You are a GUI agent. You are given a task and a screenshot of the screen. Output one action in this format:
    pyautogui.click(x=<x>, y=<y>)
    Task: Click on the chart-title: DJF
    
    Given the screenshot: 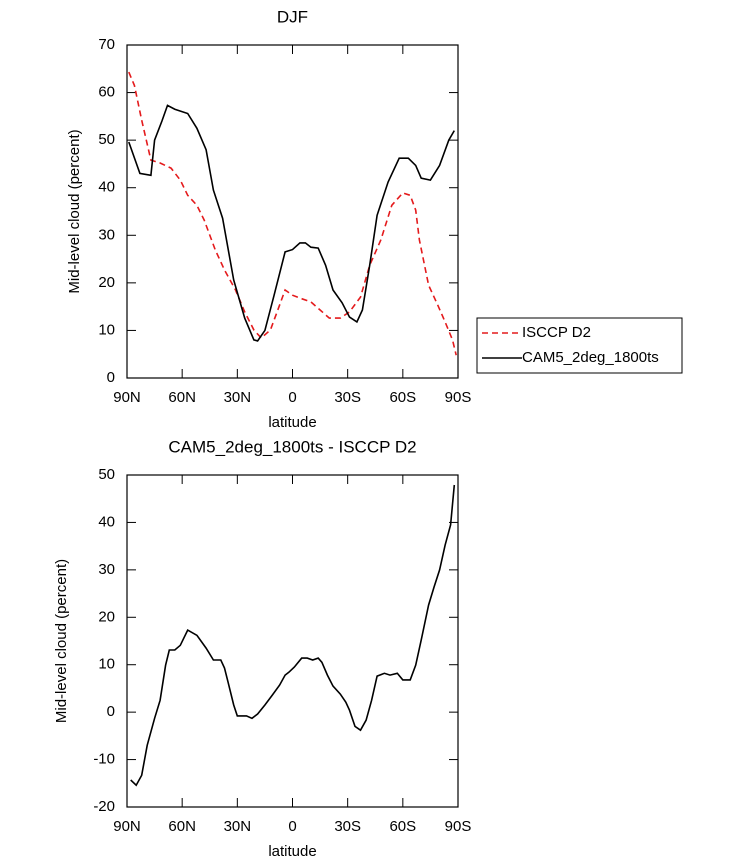 What is the action you would take?
    pyautogui.click(x=292, y=16)
    